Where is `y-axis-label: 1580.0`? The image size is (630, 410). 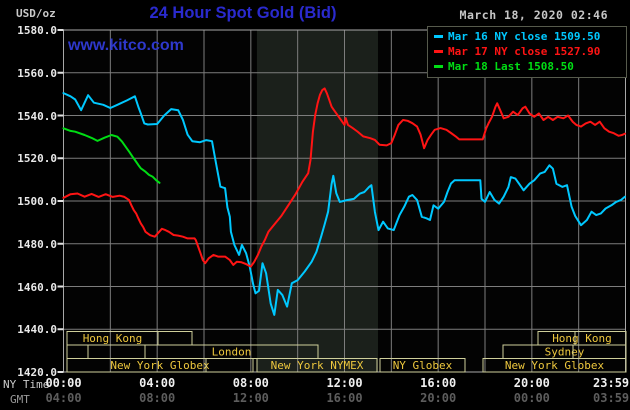 y-axis-label: 1580.0 is located at coordinates (37, 30).